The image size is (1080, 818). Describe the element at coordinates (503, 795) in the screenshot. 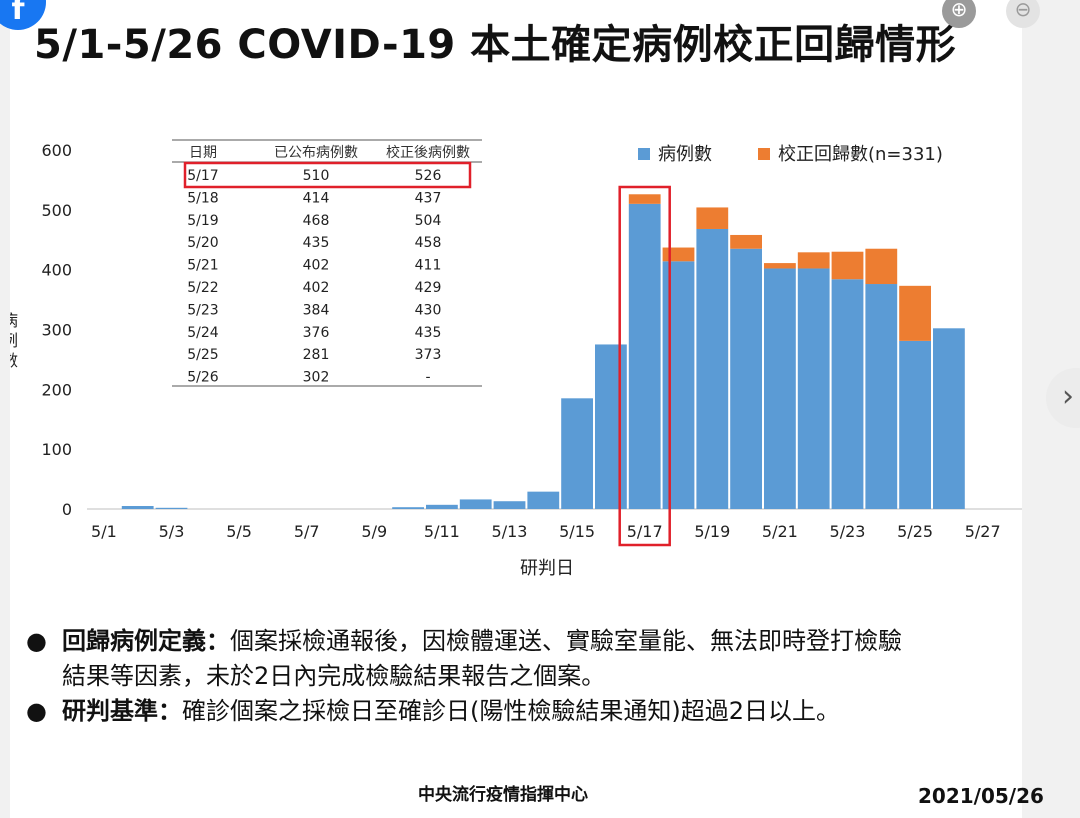

I see `footer-organization: 中央流行疫情指揮中心` at that location.